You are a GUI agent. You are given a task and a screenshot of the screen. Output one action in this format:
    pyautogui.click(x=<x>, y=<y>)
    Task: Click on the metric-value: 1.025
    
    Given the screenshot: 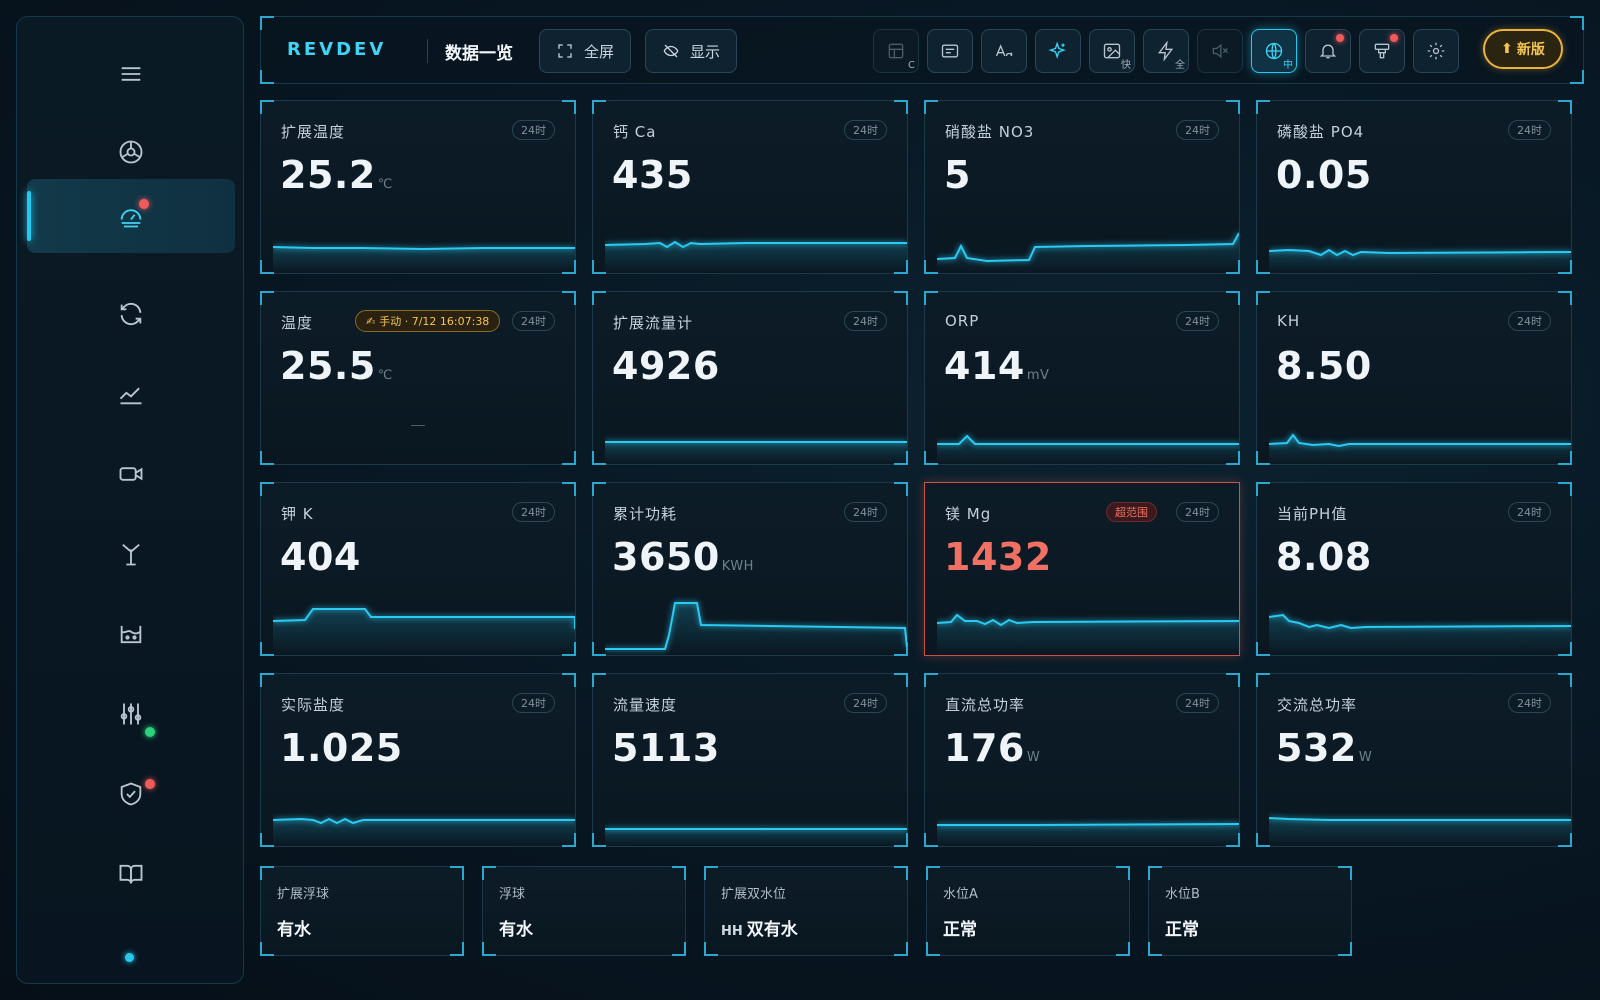 What is the action you would take?
    pyautogui.click(x=341, y=748)
    